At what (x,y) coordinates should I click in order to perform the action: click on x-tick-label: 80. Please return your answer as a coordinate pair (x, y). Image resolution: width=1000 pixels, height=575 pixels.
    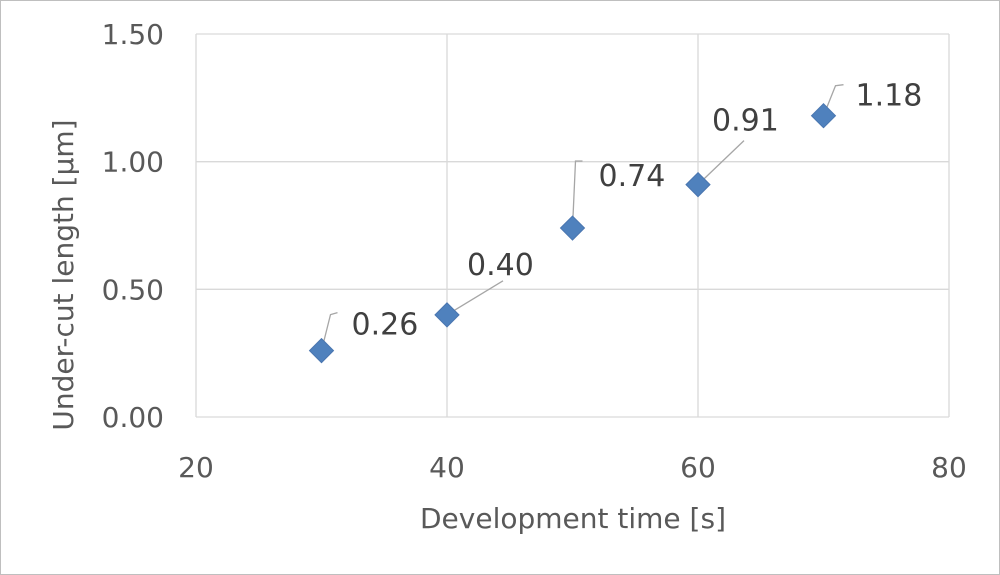
    Looking at the image, I should click on (949, 467).